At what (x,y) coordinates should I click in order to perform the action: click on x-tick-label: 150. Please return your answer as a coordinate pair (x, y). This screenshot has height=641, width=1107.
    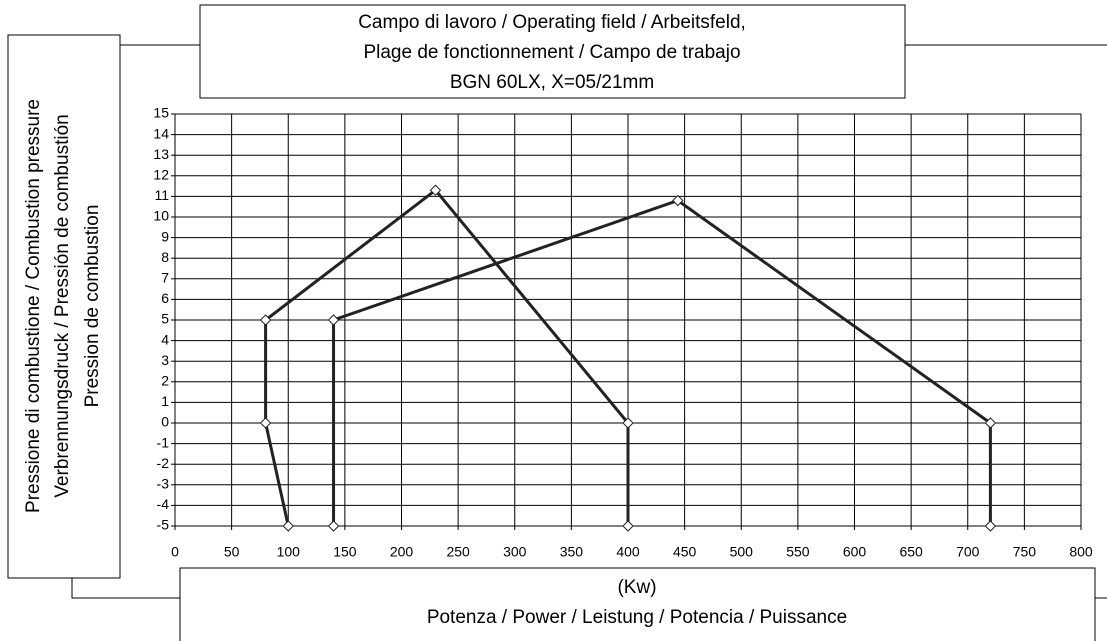
    Looking at the image, I should click on (345, 552).